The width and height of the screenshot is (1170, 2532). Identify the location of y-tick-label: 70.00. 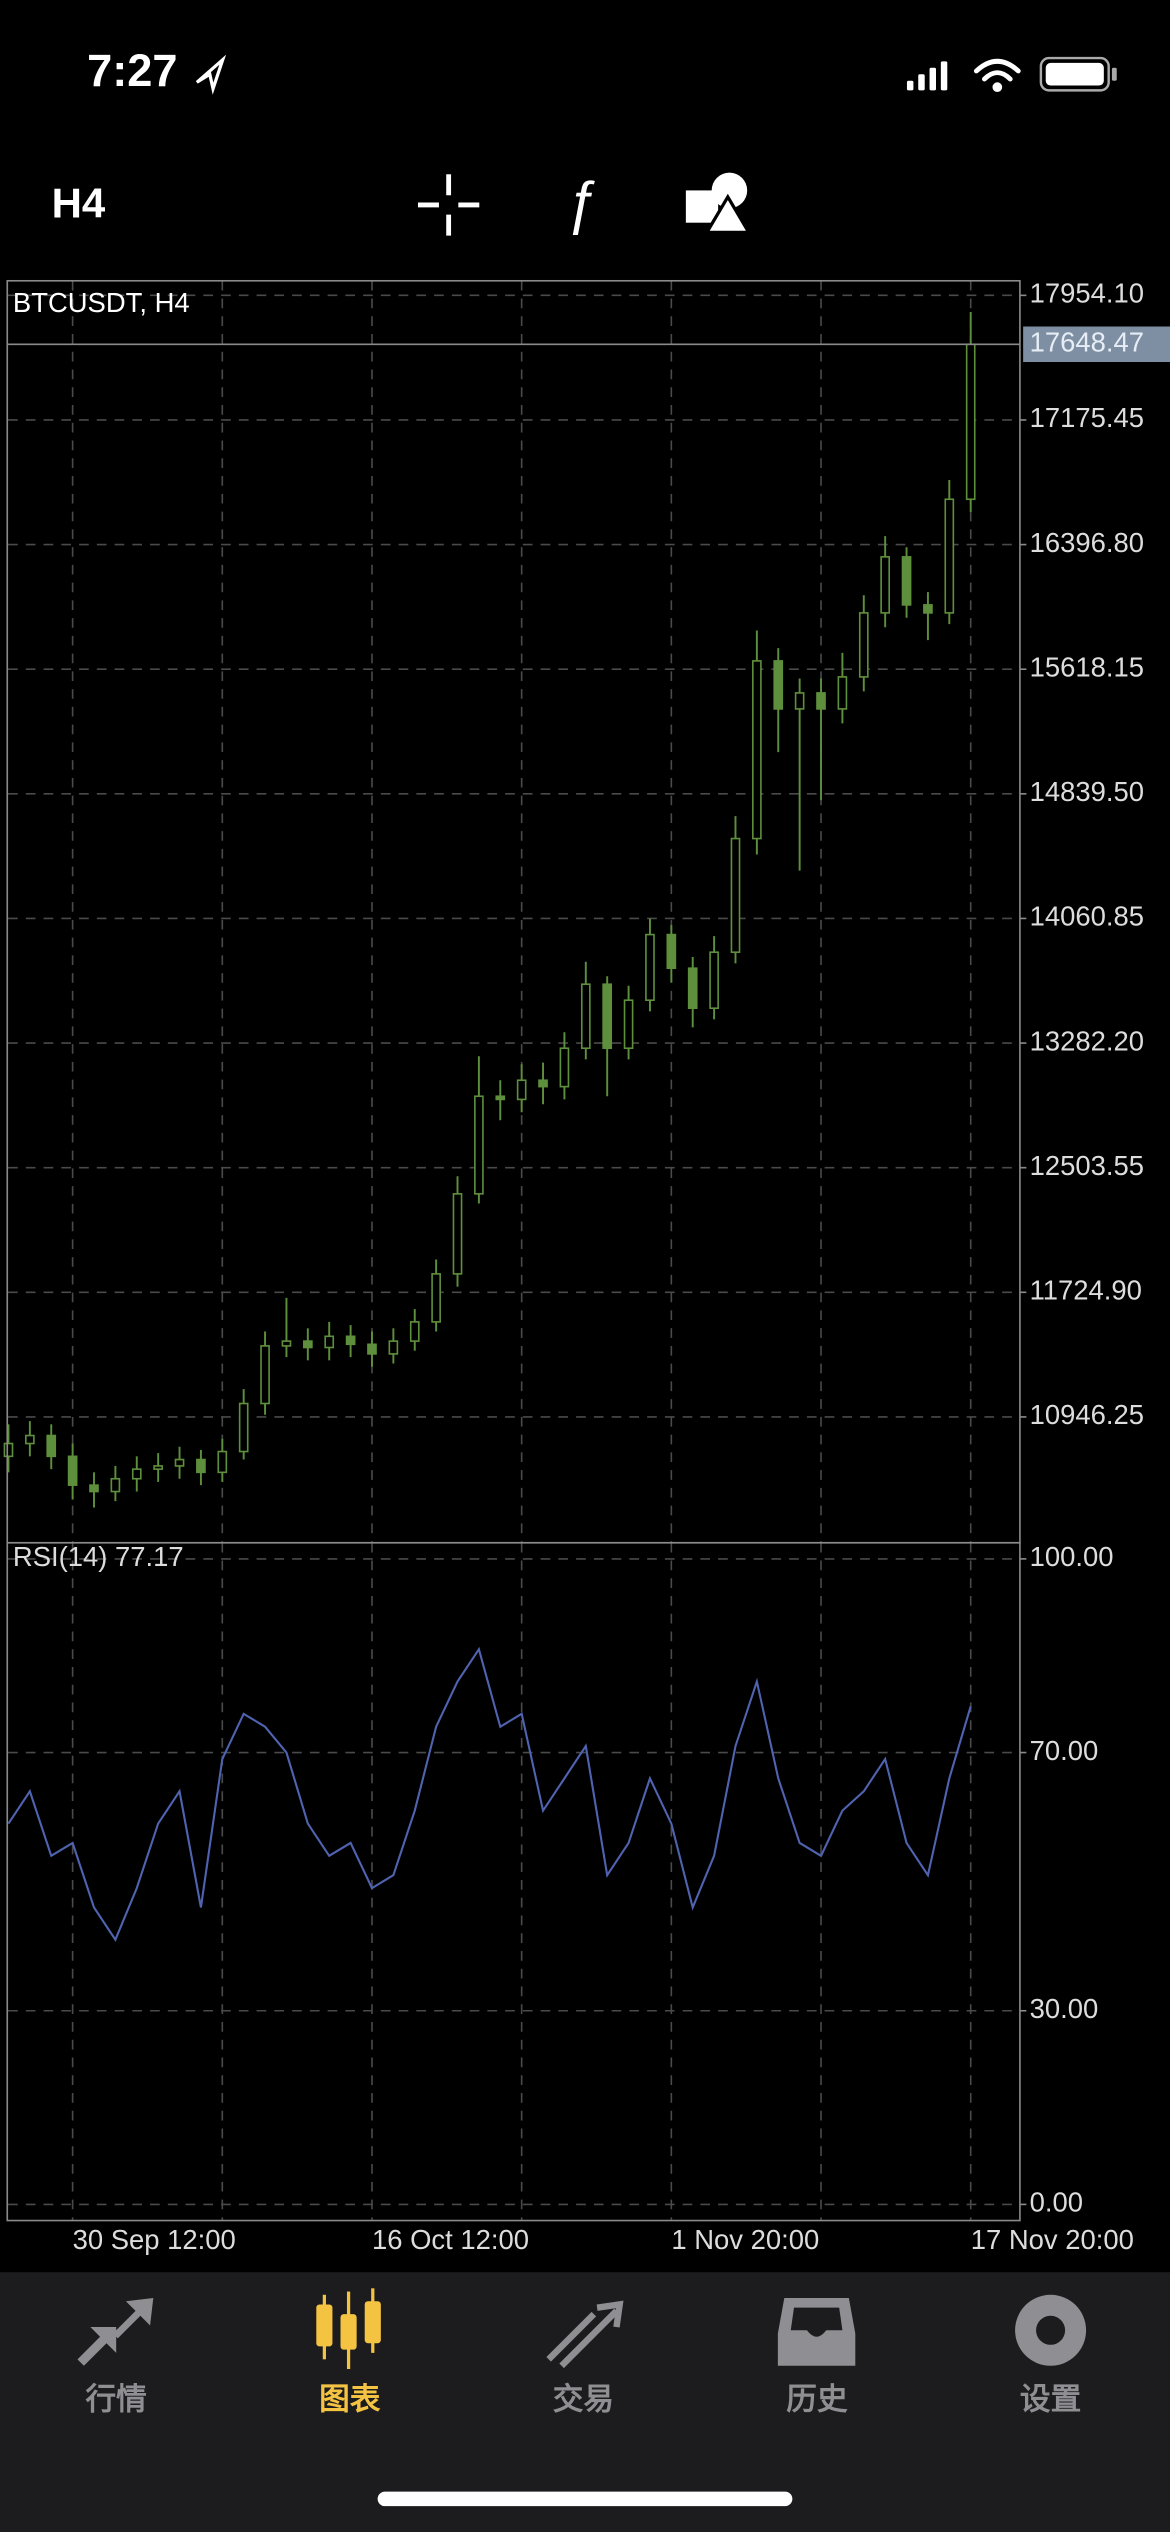
(1064, 1750).